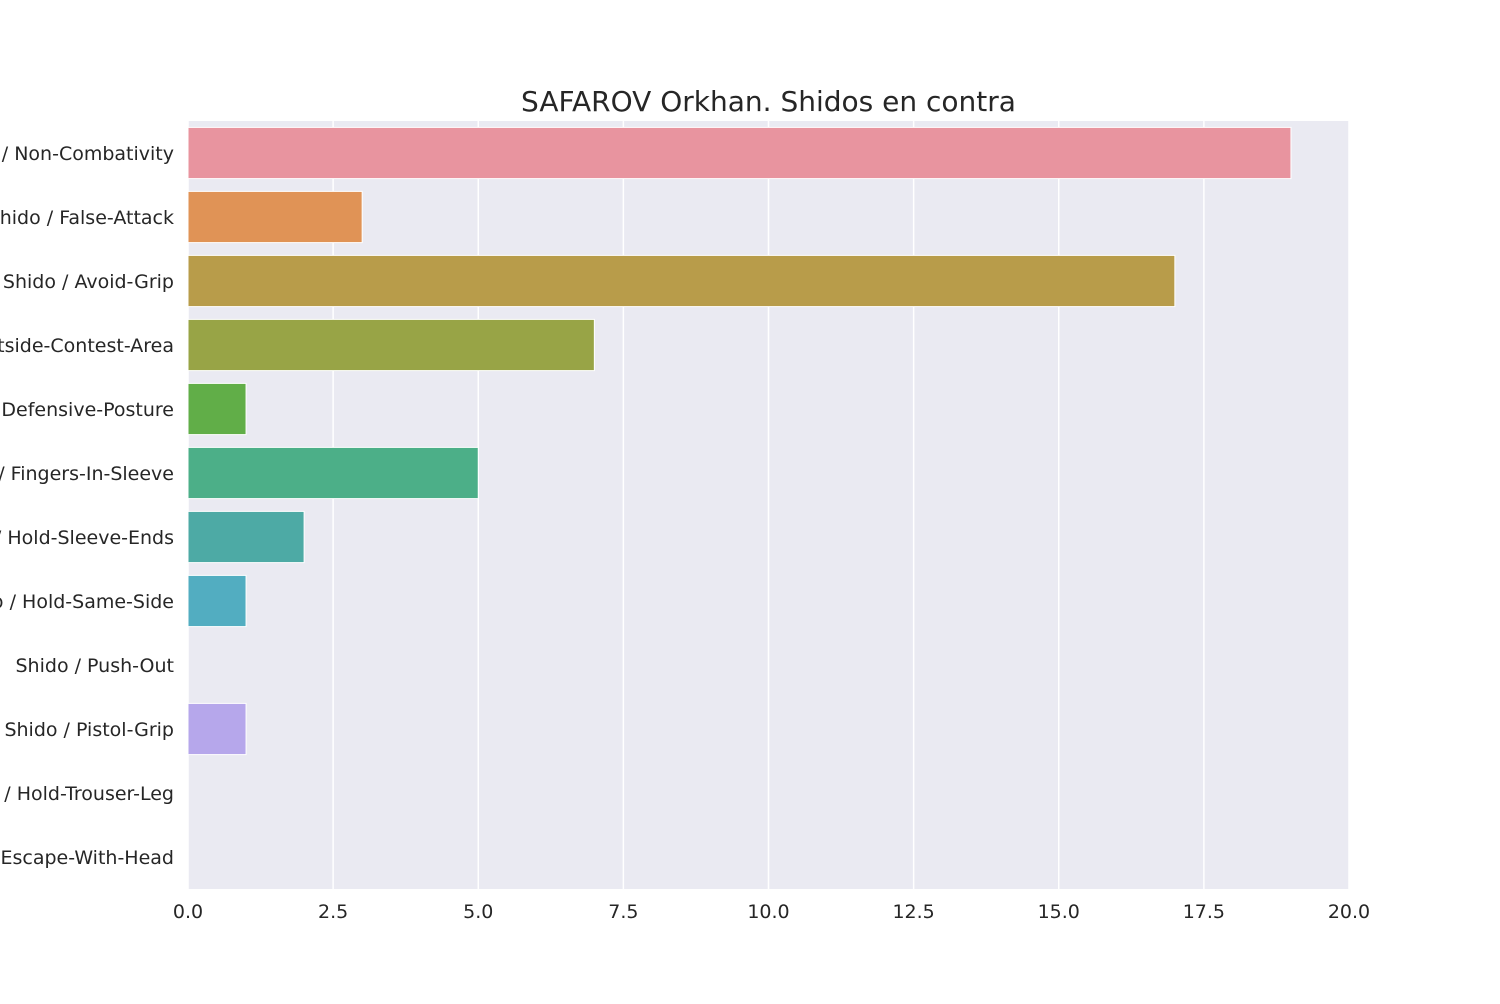  What do you see at coordinates (87, 538) in the screenshot?
I see `y-tick-label: Shido / Hold-Sleeve-Ends` at bounding box center [87, 538].